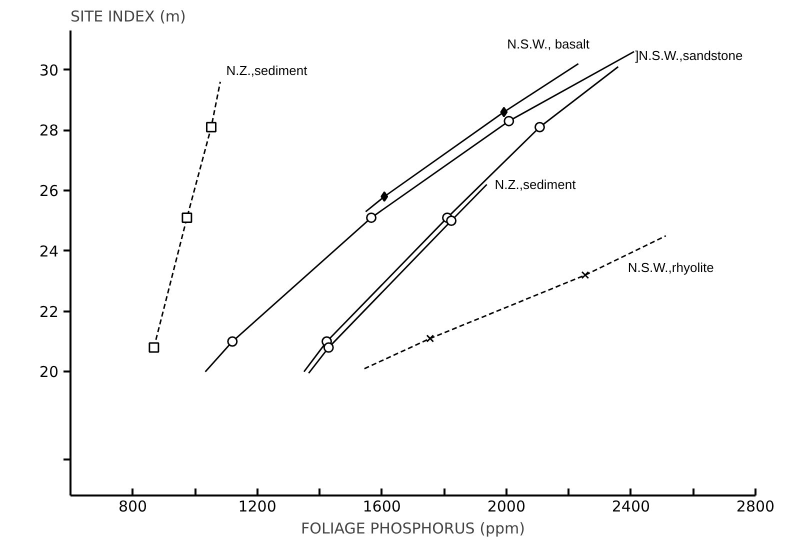 This screenshot has height=546, width=812. Describe the element at coordinates (49, 251) in the screenshot. I see `y-tick-label: 24` at that location.